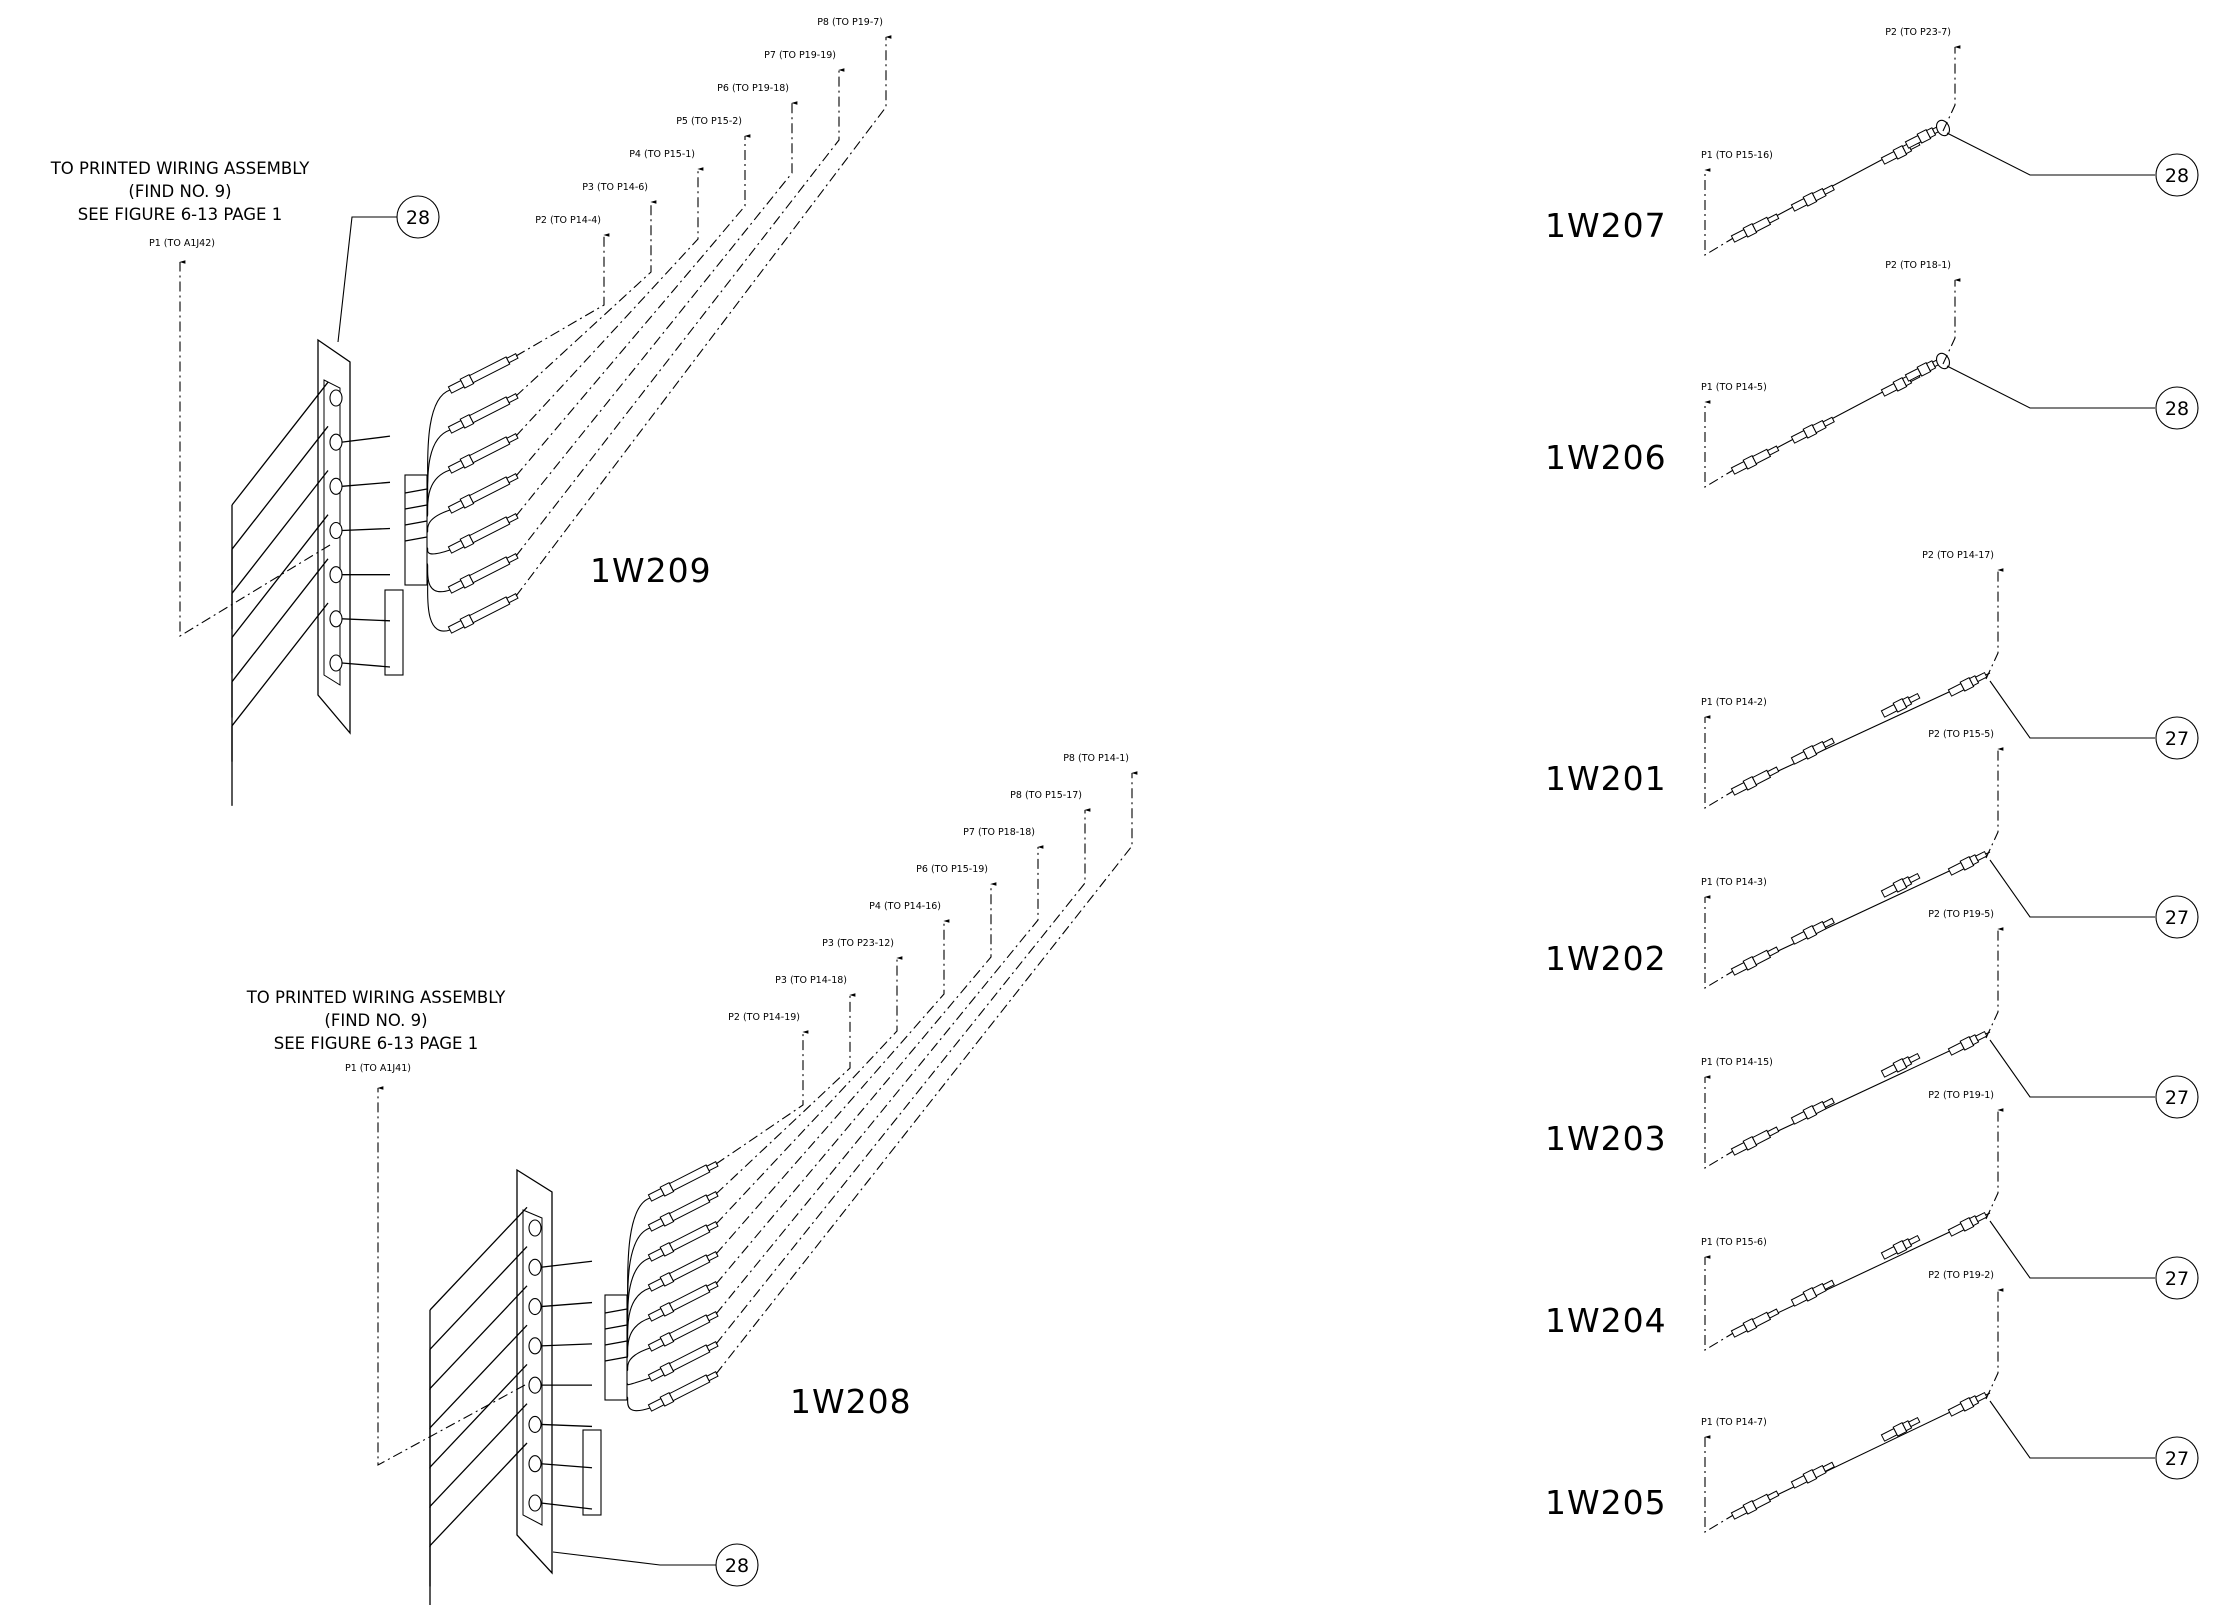 The width and height of the screenshot is (2236, 1605). Describe the element at coordinates (616, 1347) in the screenshot. I see `cable-bundle` at that location.